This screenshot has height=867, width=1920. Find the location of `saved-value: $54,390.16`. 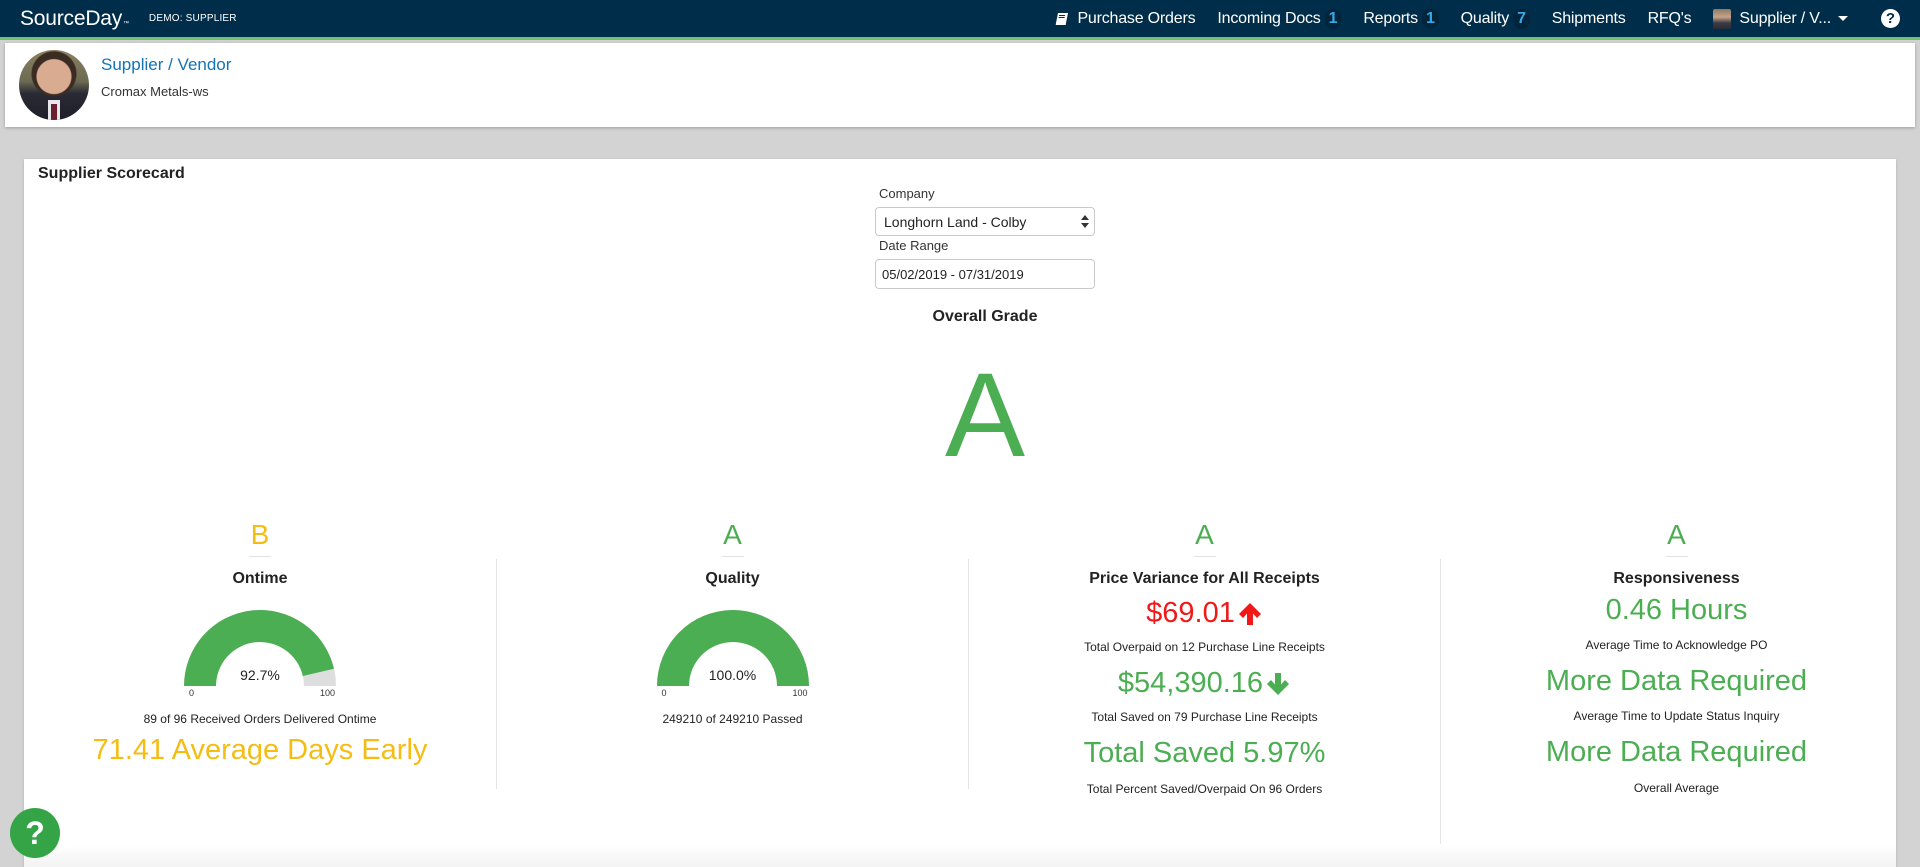

saved-value: $54,390.16 is located at coordinates (1190, 683).